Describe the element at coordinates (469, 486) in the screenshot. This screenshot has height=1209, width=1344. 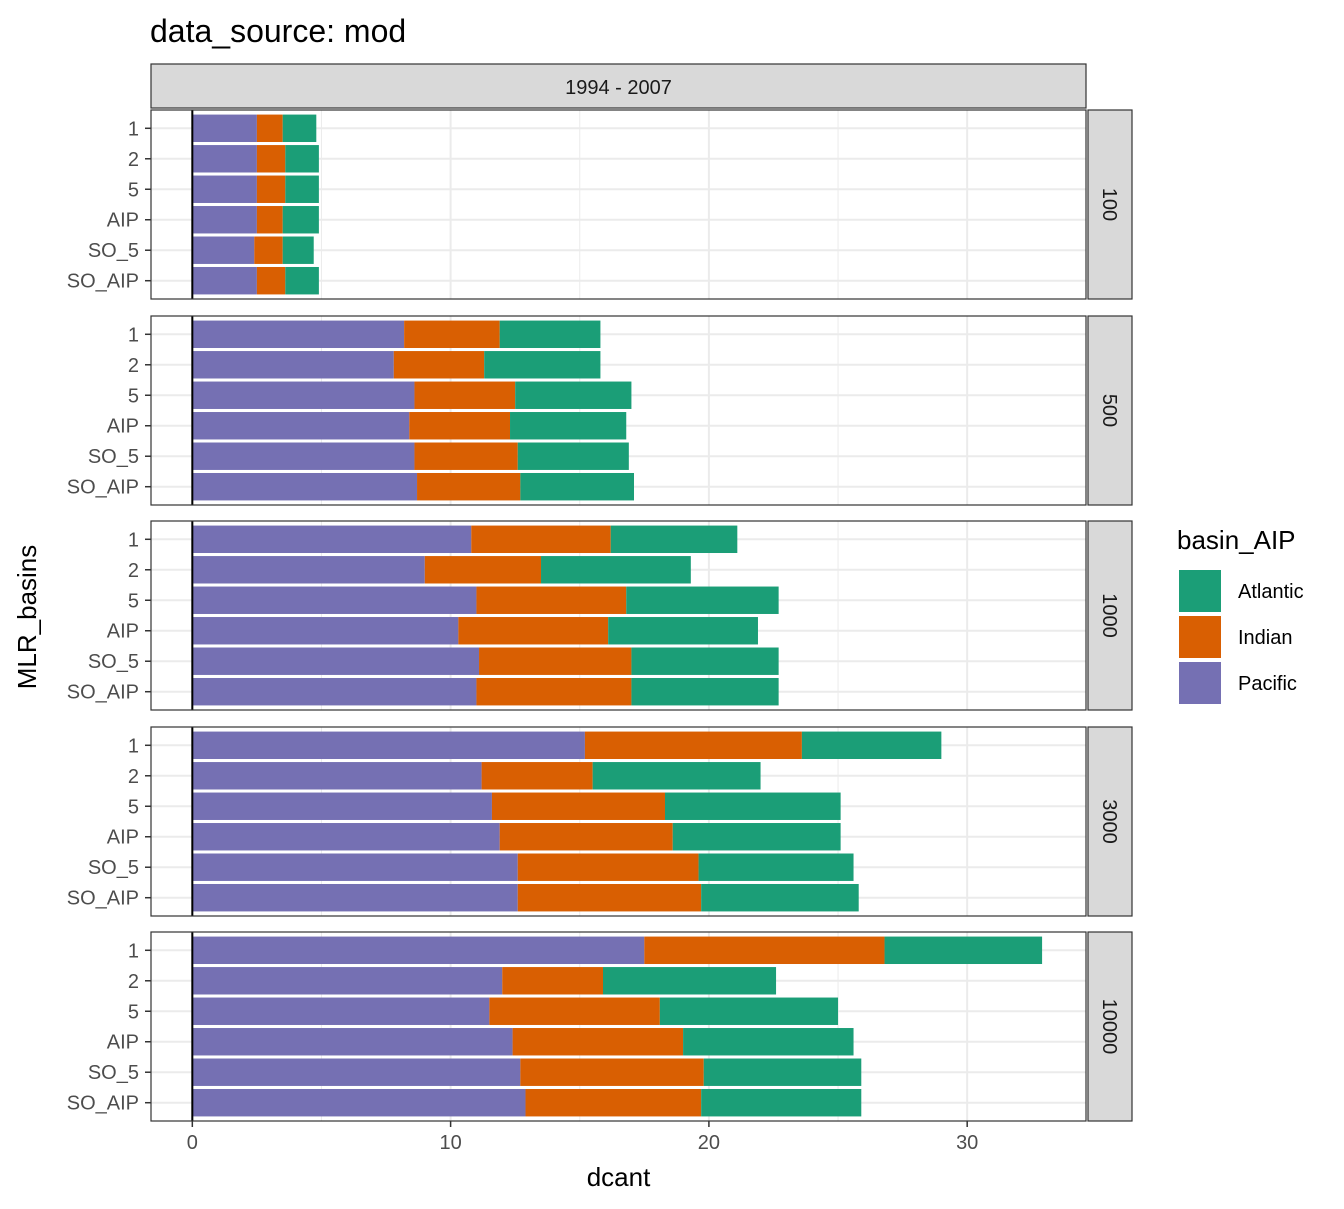
I see `bar-indian-500-SO_AIP` at that location.